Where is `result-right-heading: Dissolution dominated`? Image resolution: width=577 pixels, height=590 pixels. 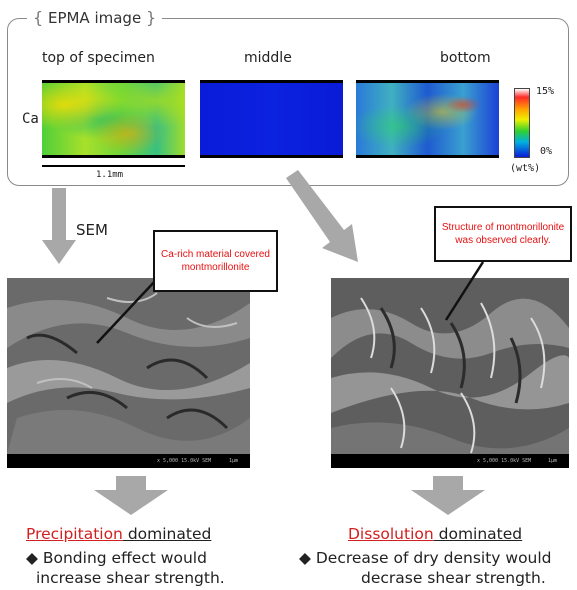
result-right-heading: Dissolution dominated is located at coordinates (435, 534).